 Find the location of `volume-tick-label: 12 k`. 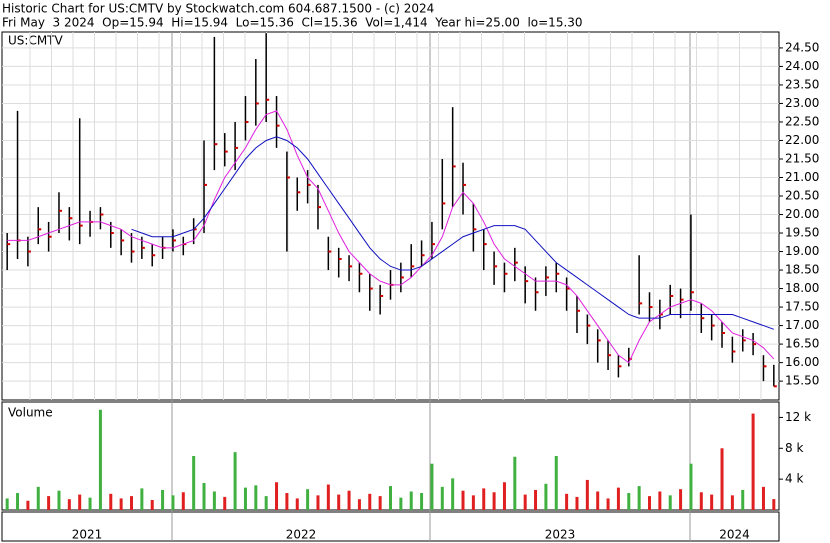

volume-tick-label: 12 k is located at coordinates (798, 417).